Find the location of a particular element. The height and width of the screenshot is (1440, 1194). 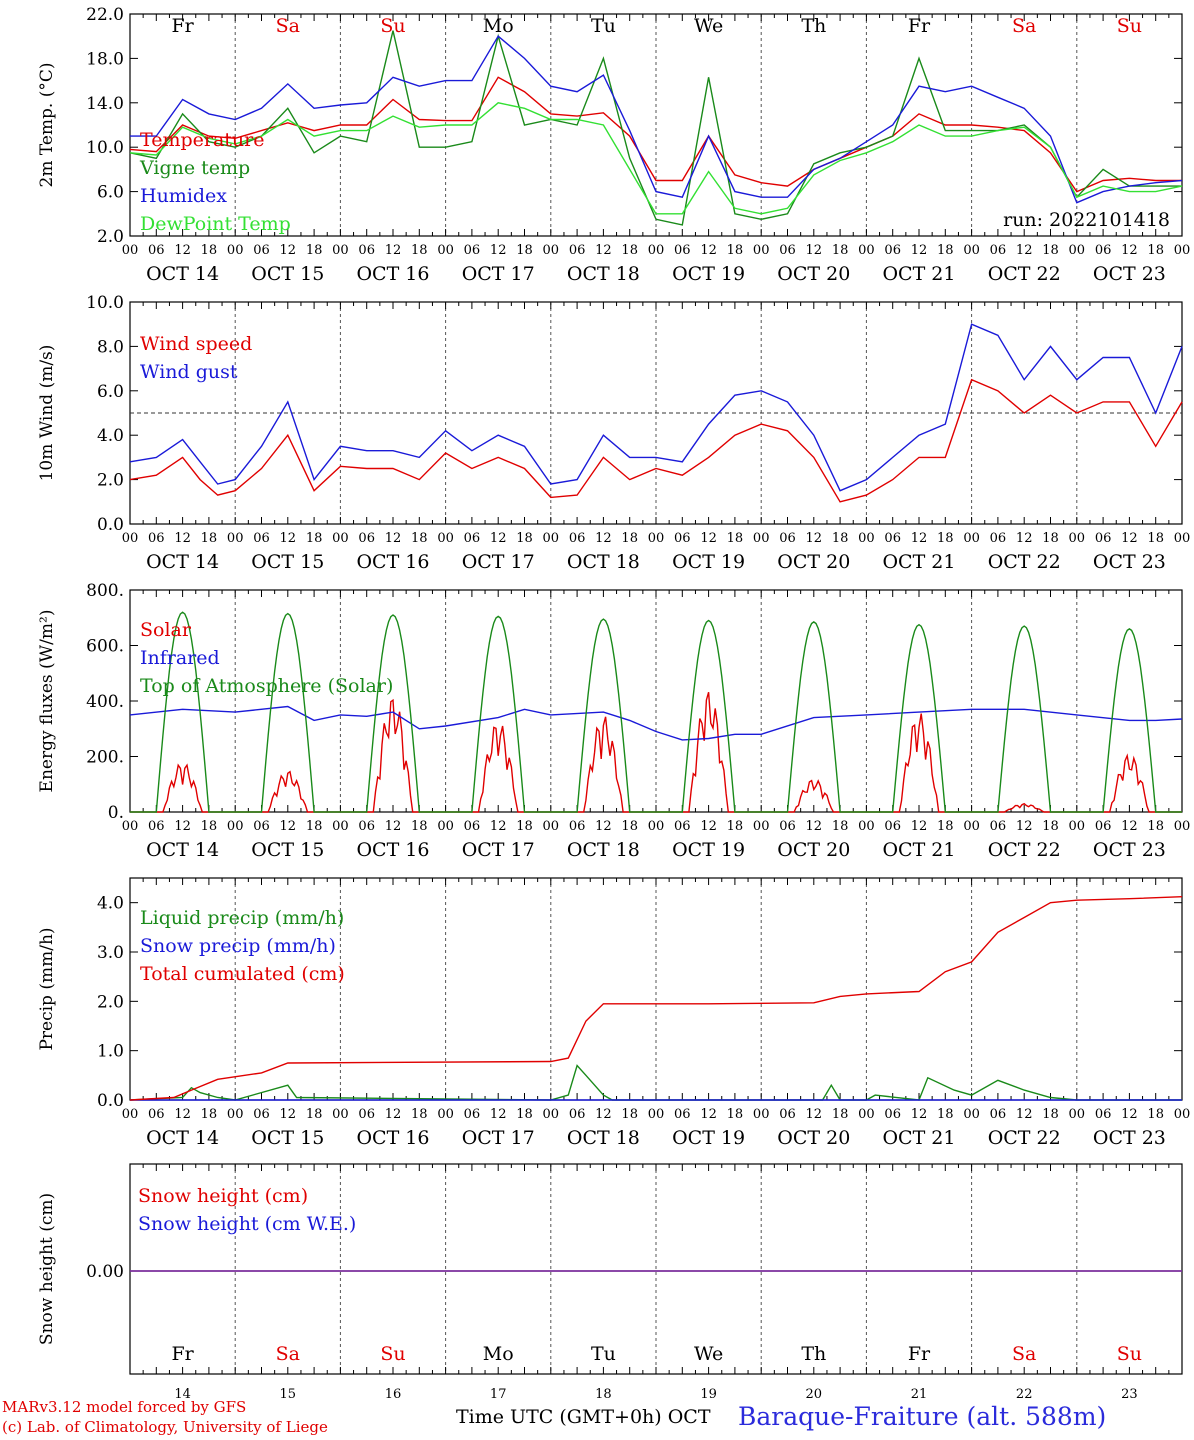

y-tick-label: 0. is located at coordinates (116, 813).